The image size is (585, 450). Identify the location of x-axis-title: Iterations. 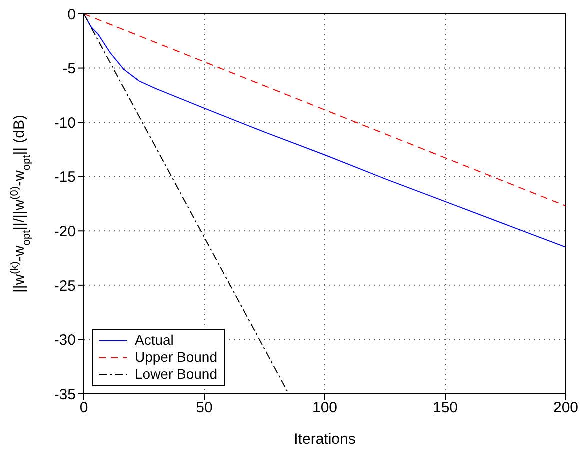
(325, 439).